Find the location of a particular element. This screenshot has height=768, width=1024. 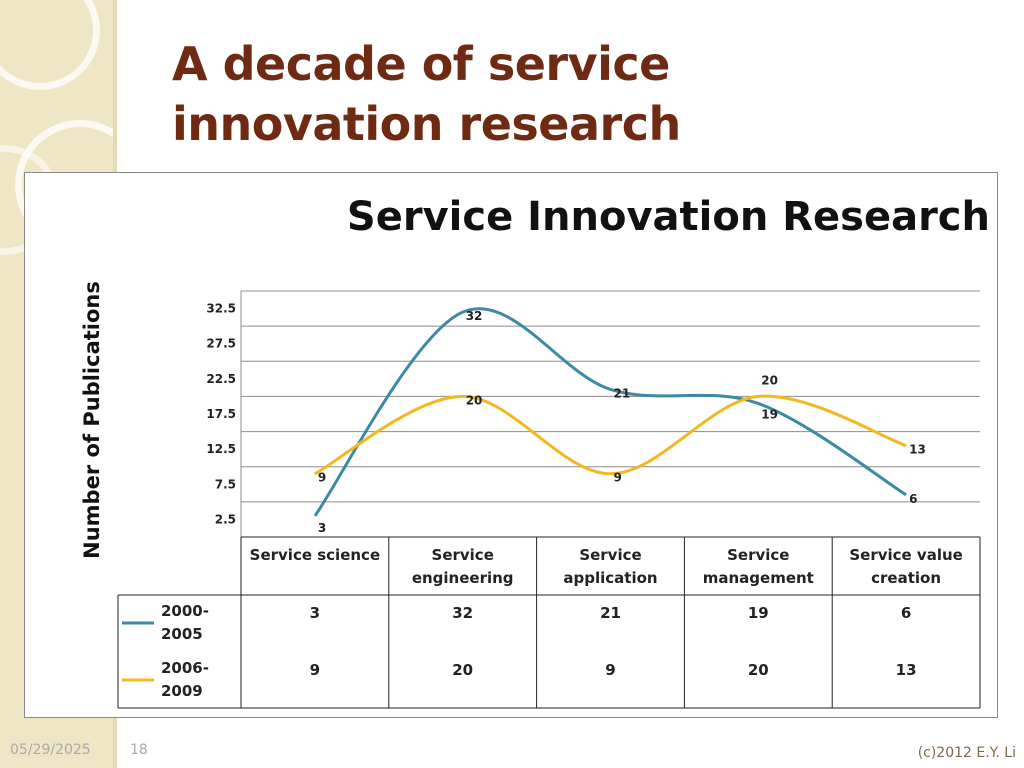

y-tick-label: 7.5 is located at coordinates (225, 484).